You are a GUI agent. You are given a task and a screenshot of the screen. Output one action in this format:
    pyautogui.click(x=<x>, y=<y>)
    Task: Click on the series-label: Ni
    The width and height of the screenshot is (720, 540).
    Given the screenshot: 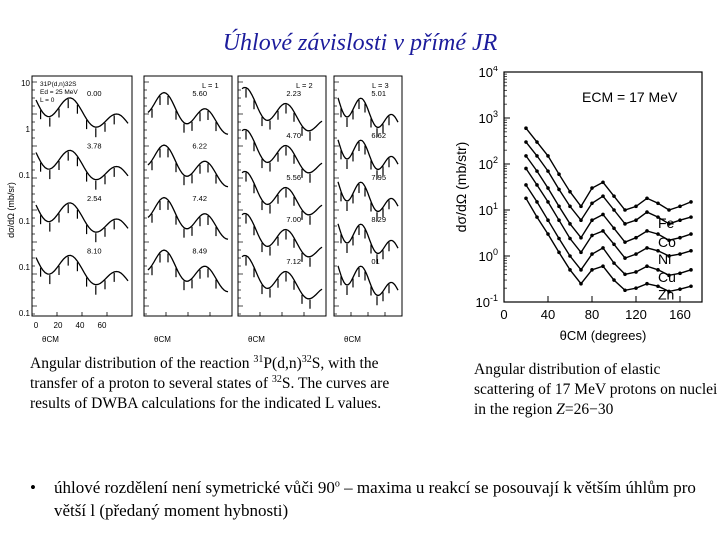 What is the action you would take?
    pyautogui.click(x=664, y=259)
    